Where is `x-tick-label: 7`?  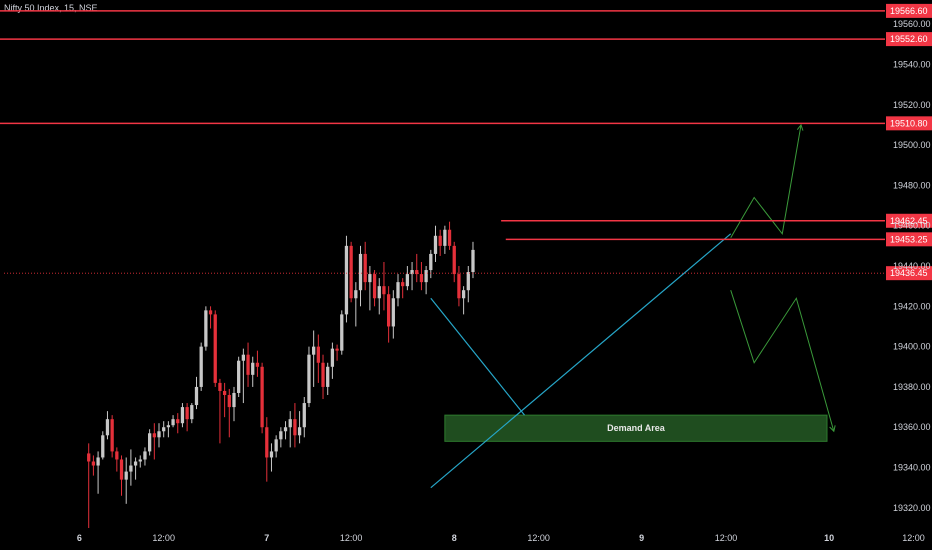
x-tick-label: 7 is located at coordinates (266, 538).